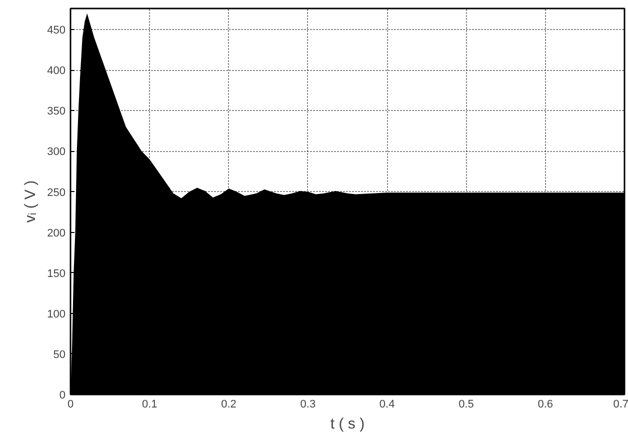 This screenshot has width=628, height=439. What do you see at coordinates (56, 274) in the screenshot?
I see `y-tick-label: 150` at bounding box center [56, 274].